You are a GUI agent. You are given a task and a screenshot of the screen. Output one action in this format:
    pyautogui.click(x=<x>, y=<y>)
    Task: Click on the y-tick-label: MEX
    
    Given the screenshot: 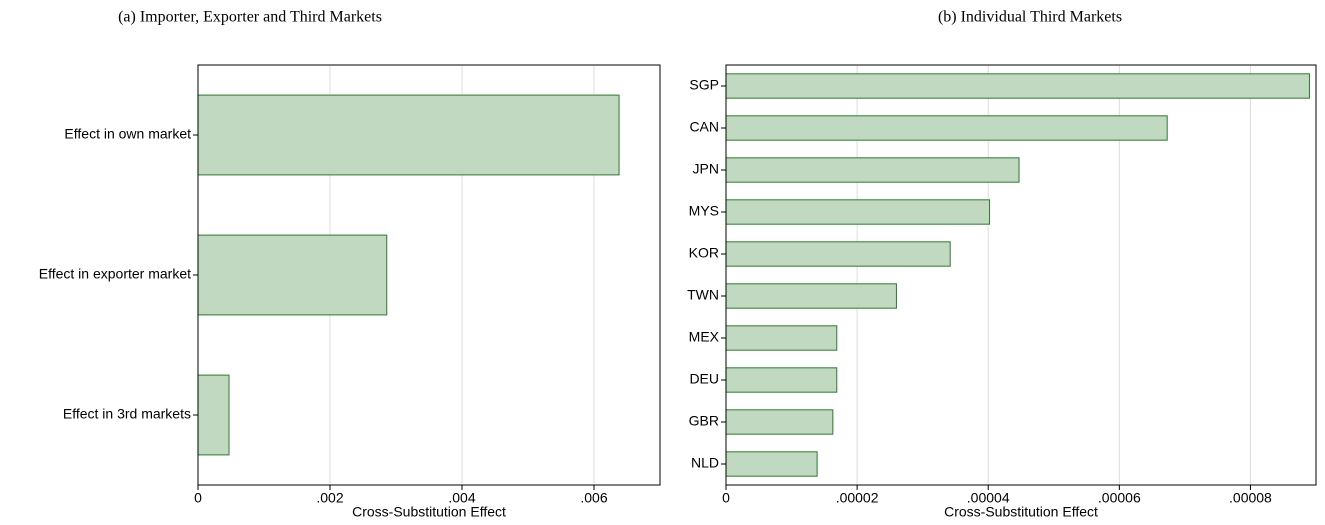 What is the action you would take?
    pyautogui.click(x=704, y=337)
    